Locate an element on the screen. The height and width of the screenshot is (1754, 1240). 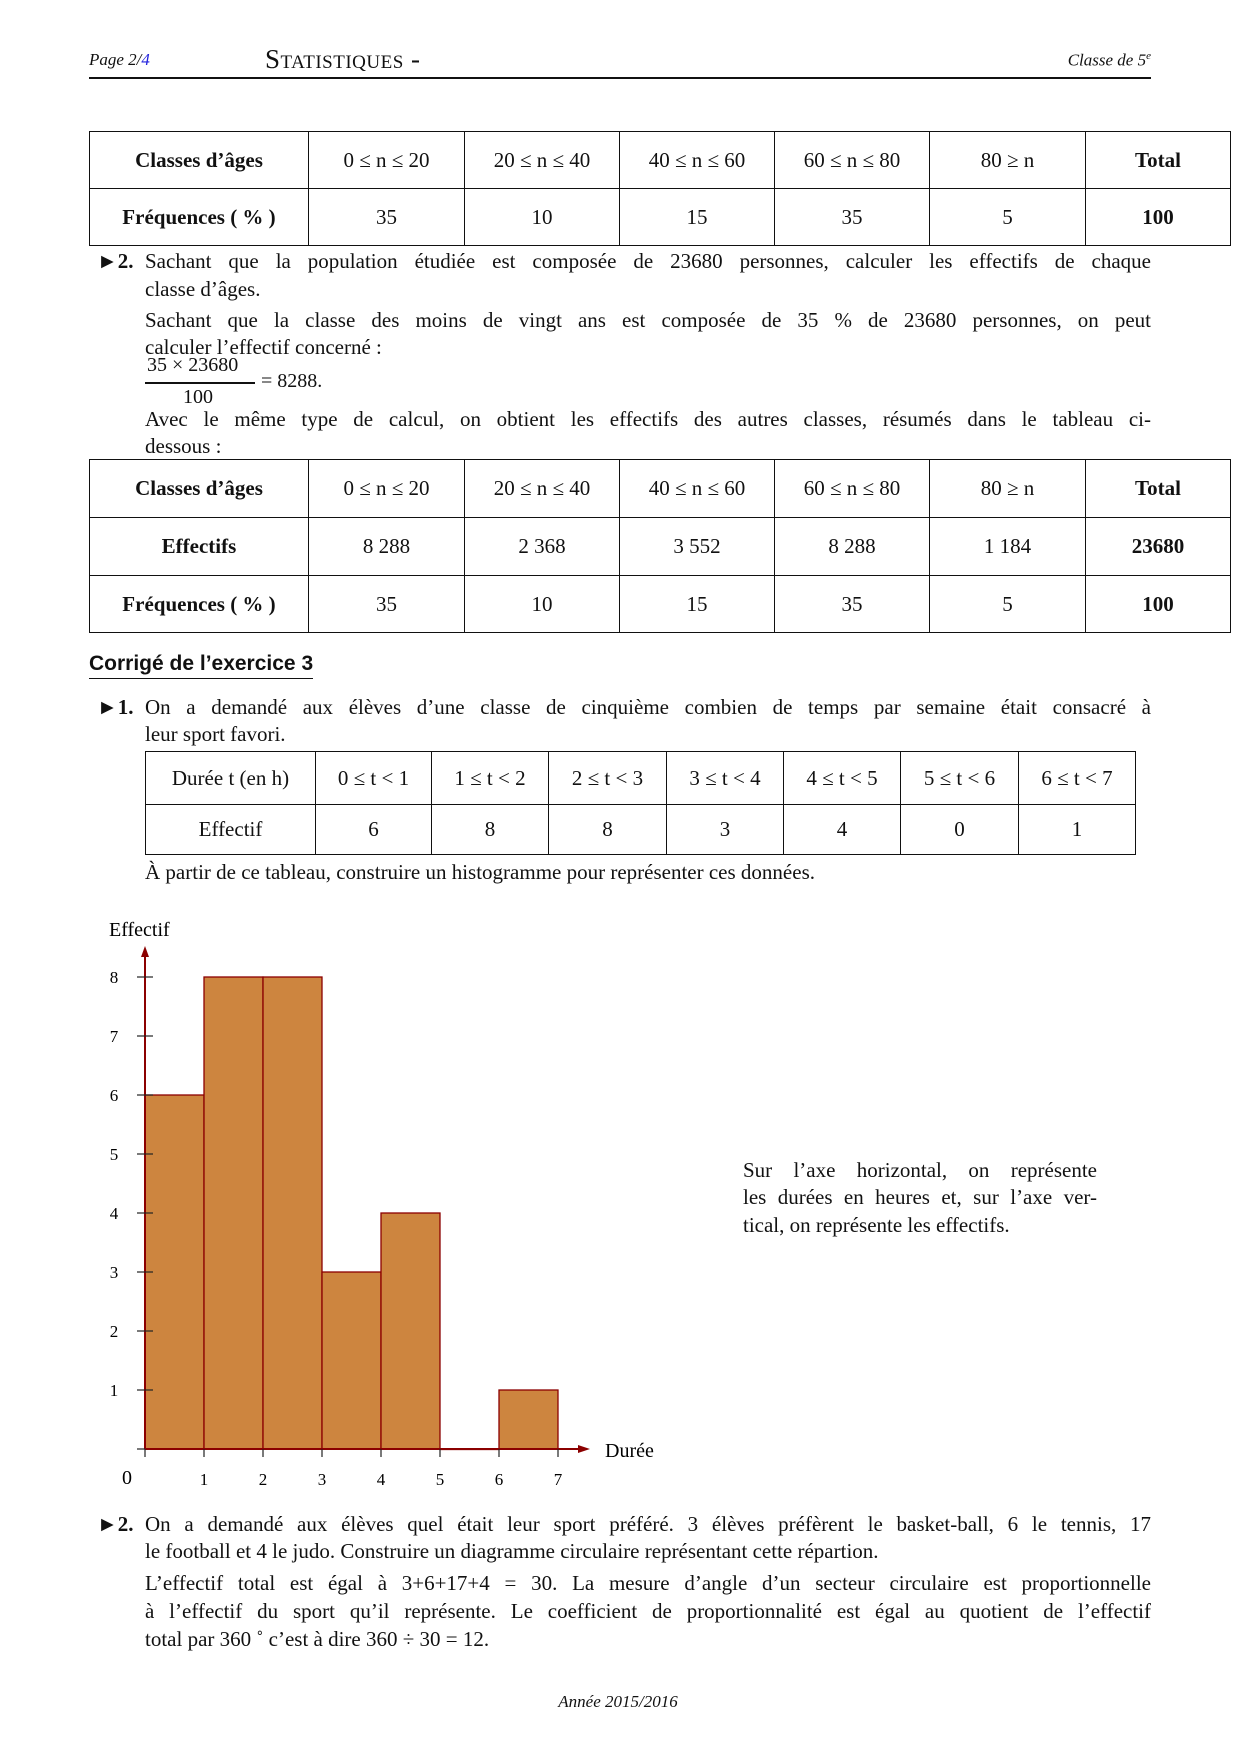
x-tick-label: 3 is located at coordinates (322, 1479).